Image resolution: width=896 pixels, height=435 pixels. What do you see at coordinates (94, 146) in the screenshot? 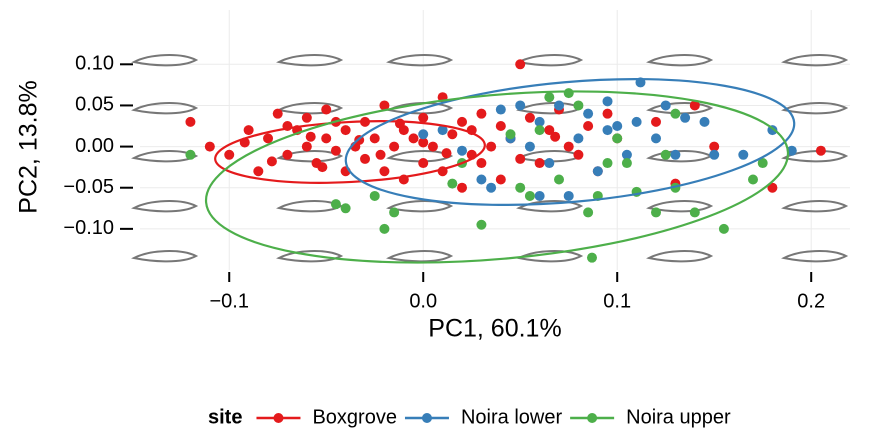
I see `y-tick-label: 0.00` at bounding box center [94, 146].